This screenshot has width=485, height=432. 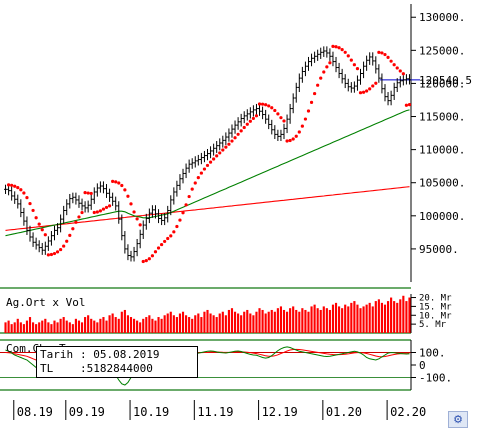 What do you see at coordinates (151, 412) in the screenshot?
I see `x-tick-label: 10.19` at bounding box center [151, 412].